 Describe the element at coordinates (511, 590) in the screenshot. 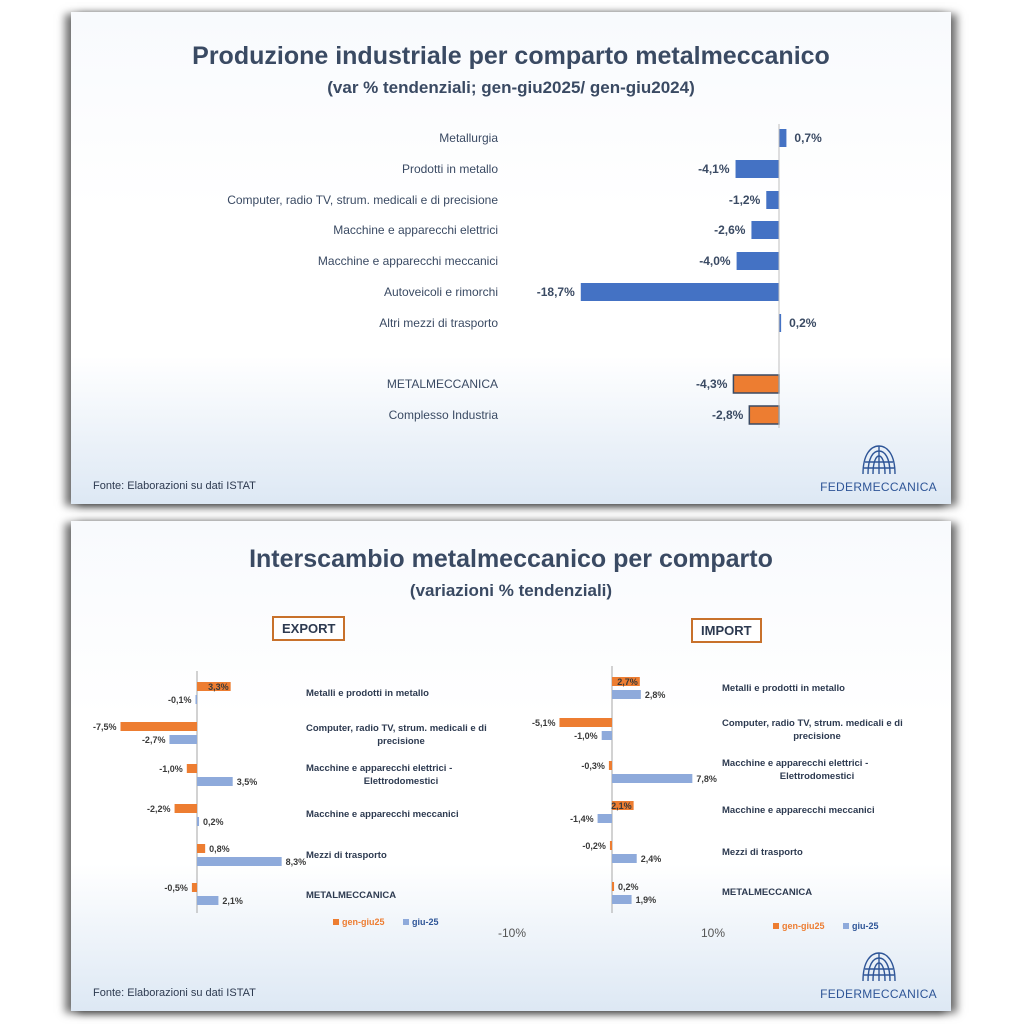

I see `slide-subtitle: (variazioni % tendenziali)` at that location.